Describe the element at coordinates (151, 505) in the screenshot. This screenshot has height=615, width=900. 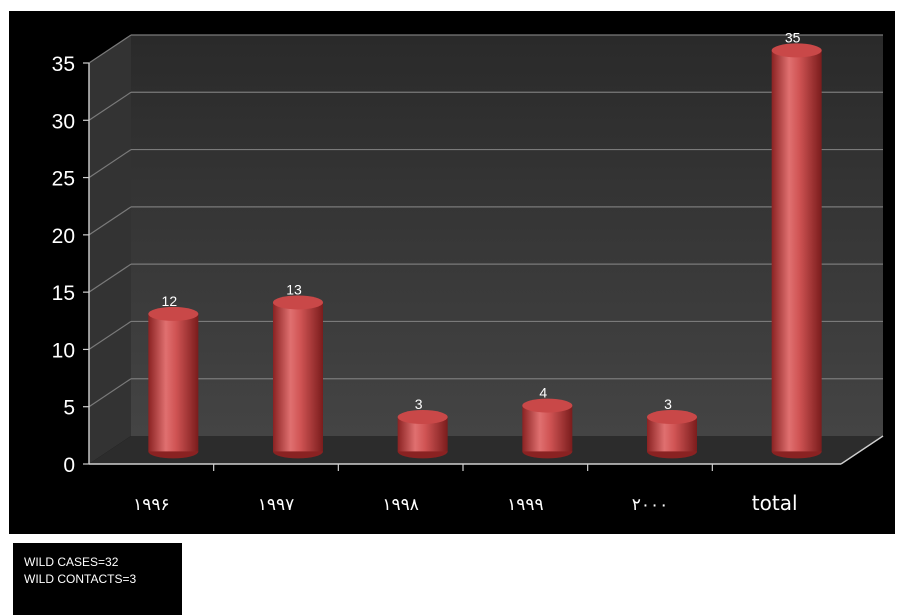
I see `x-tick-label: ١٩٩۶` at that location.